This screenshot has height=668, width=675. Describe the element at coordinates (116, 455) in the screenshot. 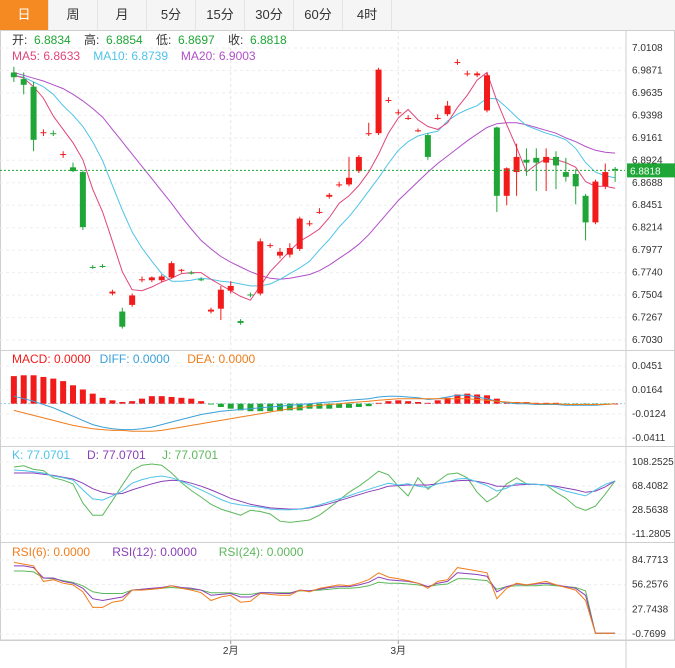

I see `d-legend-label: D: 77.0701` at that location.